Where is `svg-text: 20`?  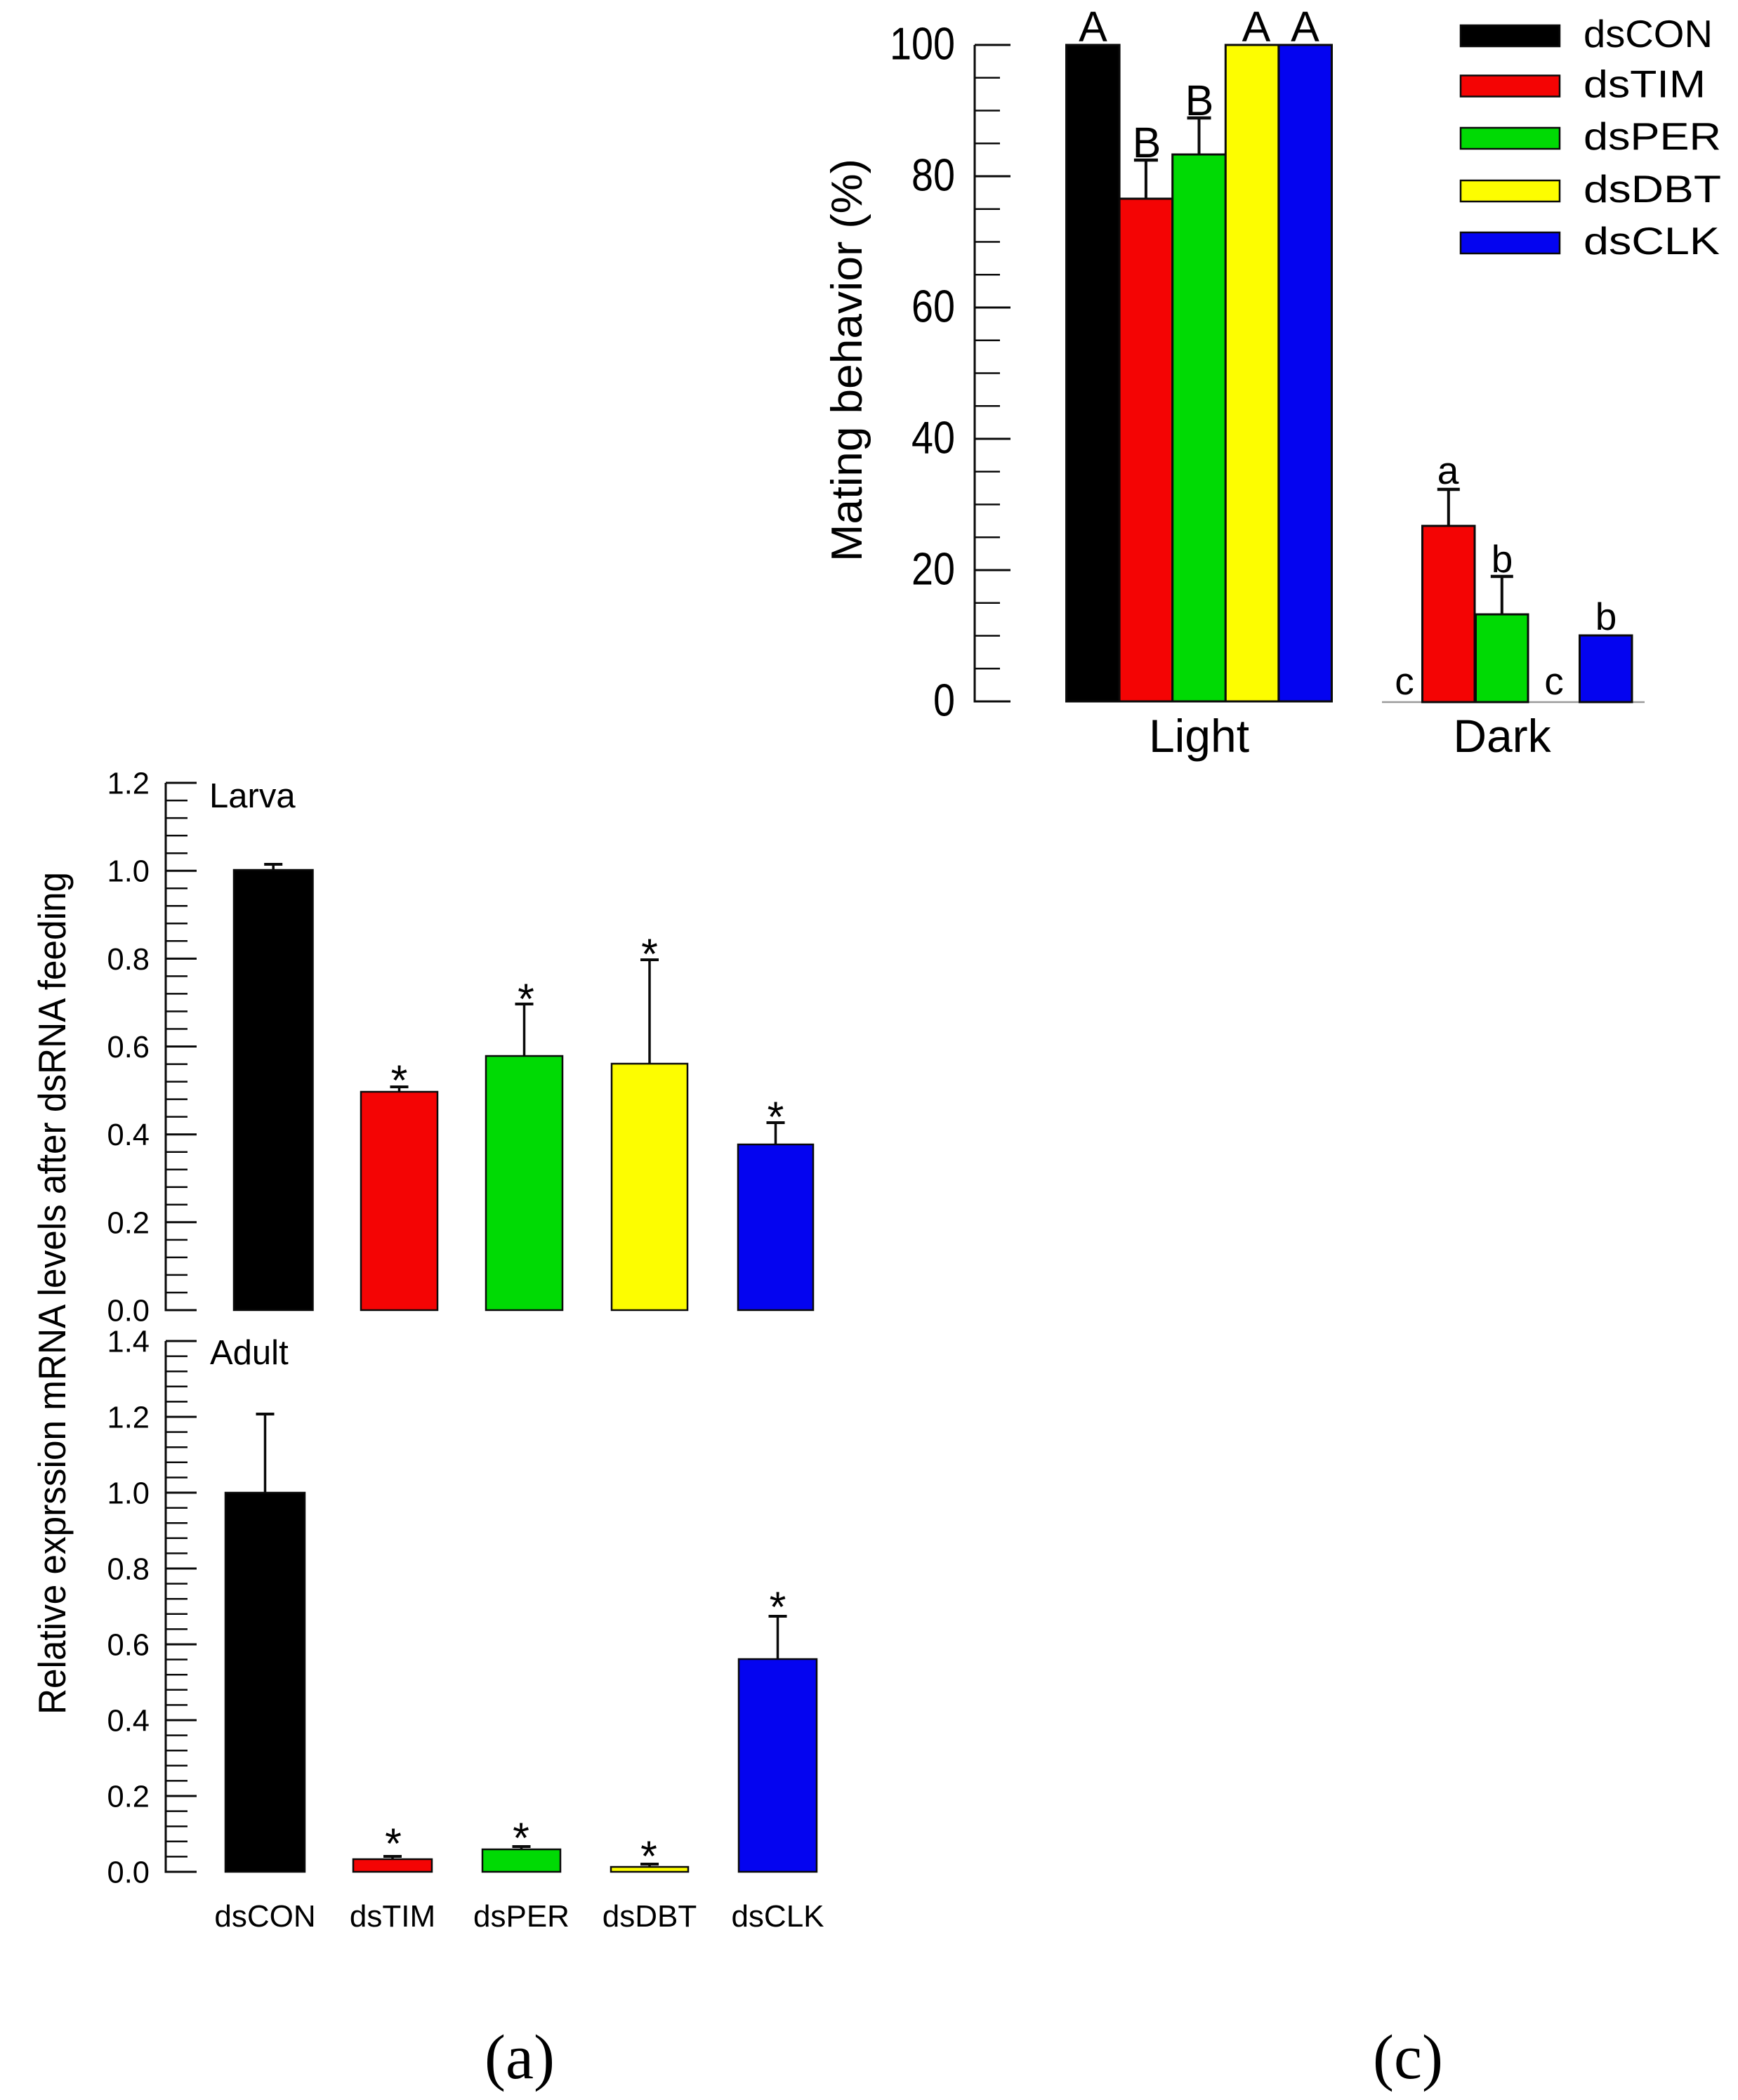
svg-text: 20 is located at coordinates (933, 569).